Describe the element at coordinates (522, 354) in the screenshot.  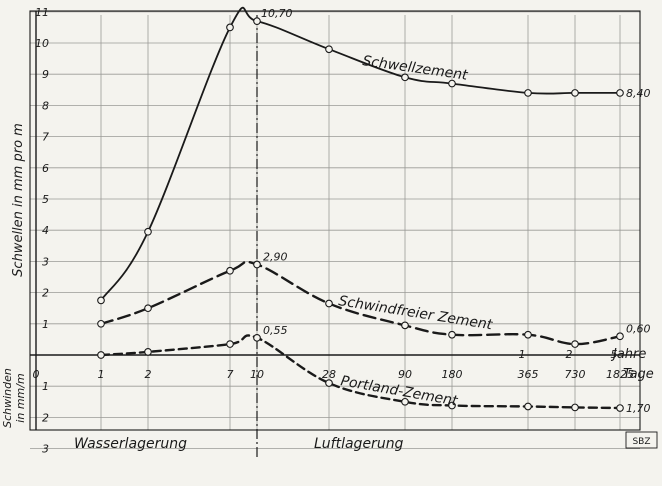
I see `year-tick-label-1: 1` at that location.